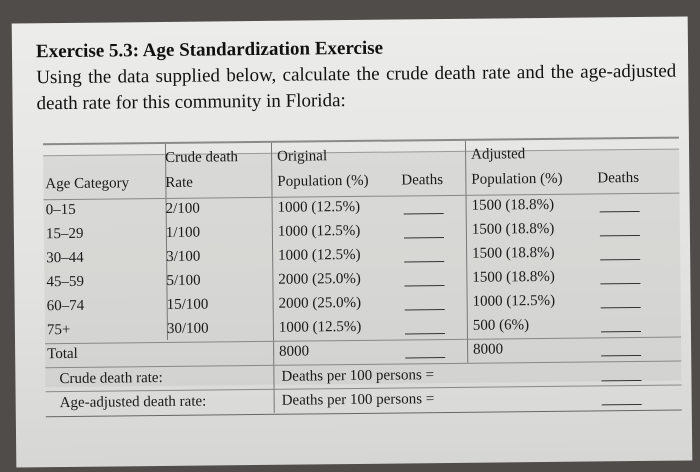 Image resolution: width=700 pixels, height=472 pixels. I want to click on age-category: 60–74, so click(65, 306).